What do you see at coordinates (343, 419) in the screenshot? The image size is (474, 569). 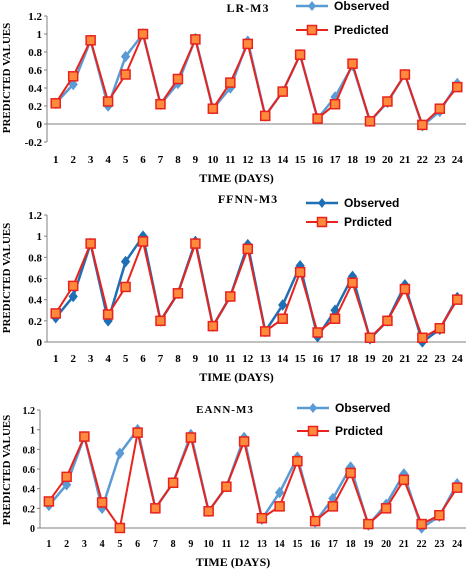 I see `legend: Observed Prdicted` at bounding box center [343, 419].